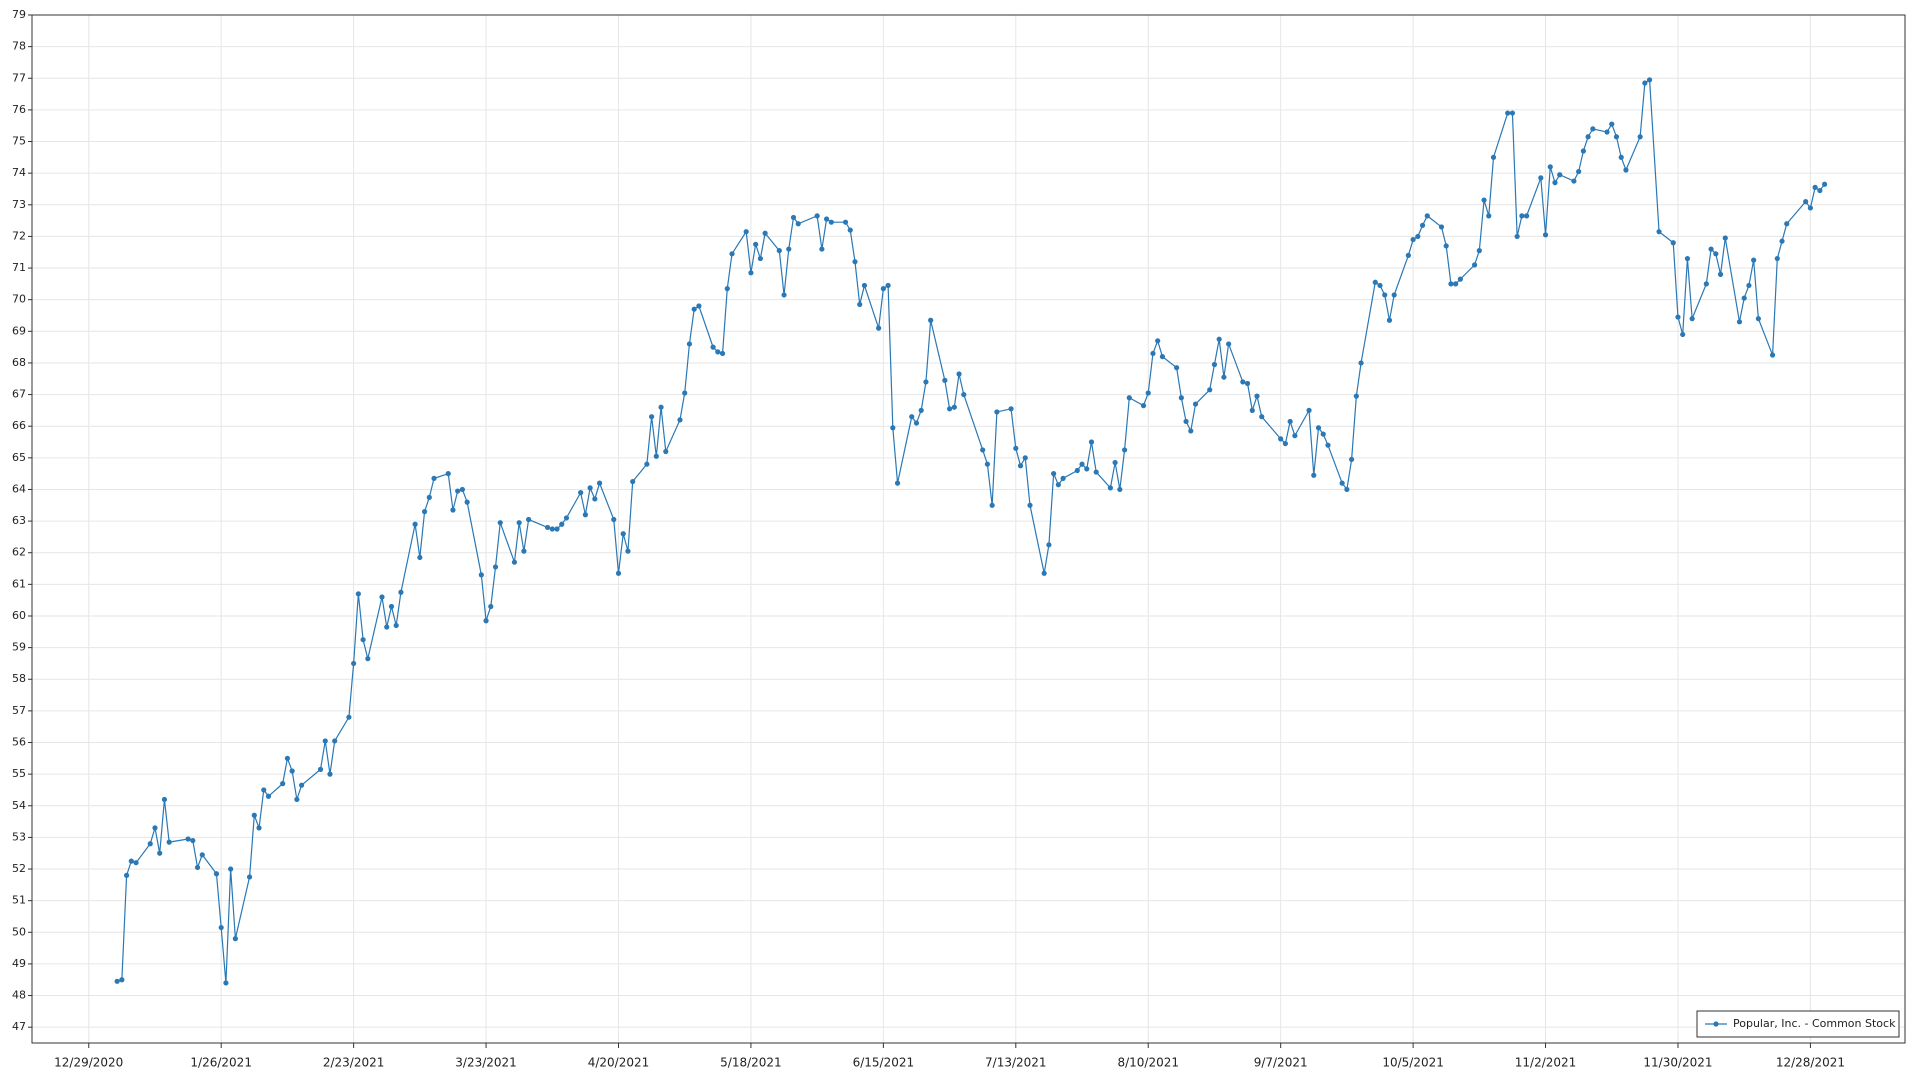 This screenshot has height=1080, width=1920. I want to click on x-tick-label: 11/2/2021, so click(1546, 1063).